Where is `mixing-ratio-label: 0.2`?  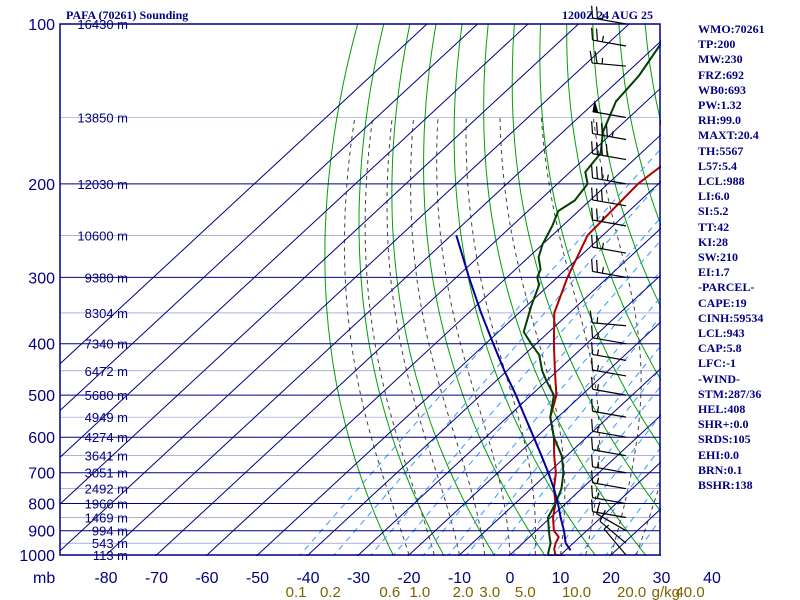 mixing-ratio-label: 0.2 is located at coordinates (330, 592).